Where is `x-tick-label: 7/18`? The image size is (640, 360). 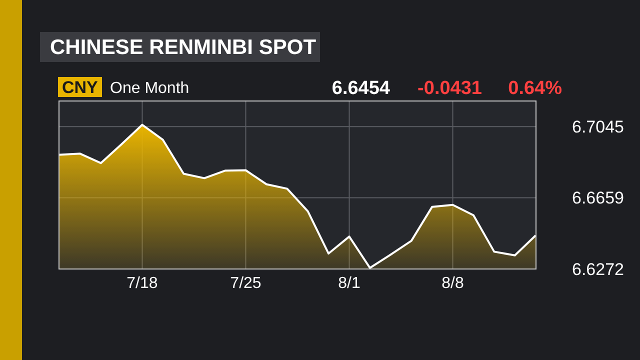
x-tick-label: 7/18 is located at coordinates (142, 283).